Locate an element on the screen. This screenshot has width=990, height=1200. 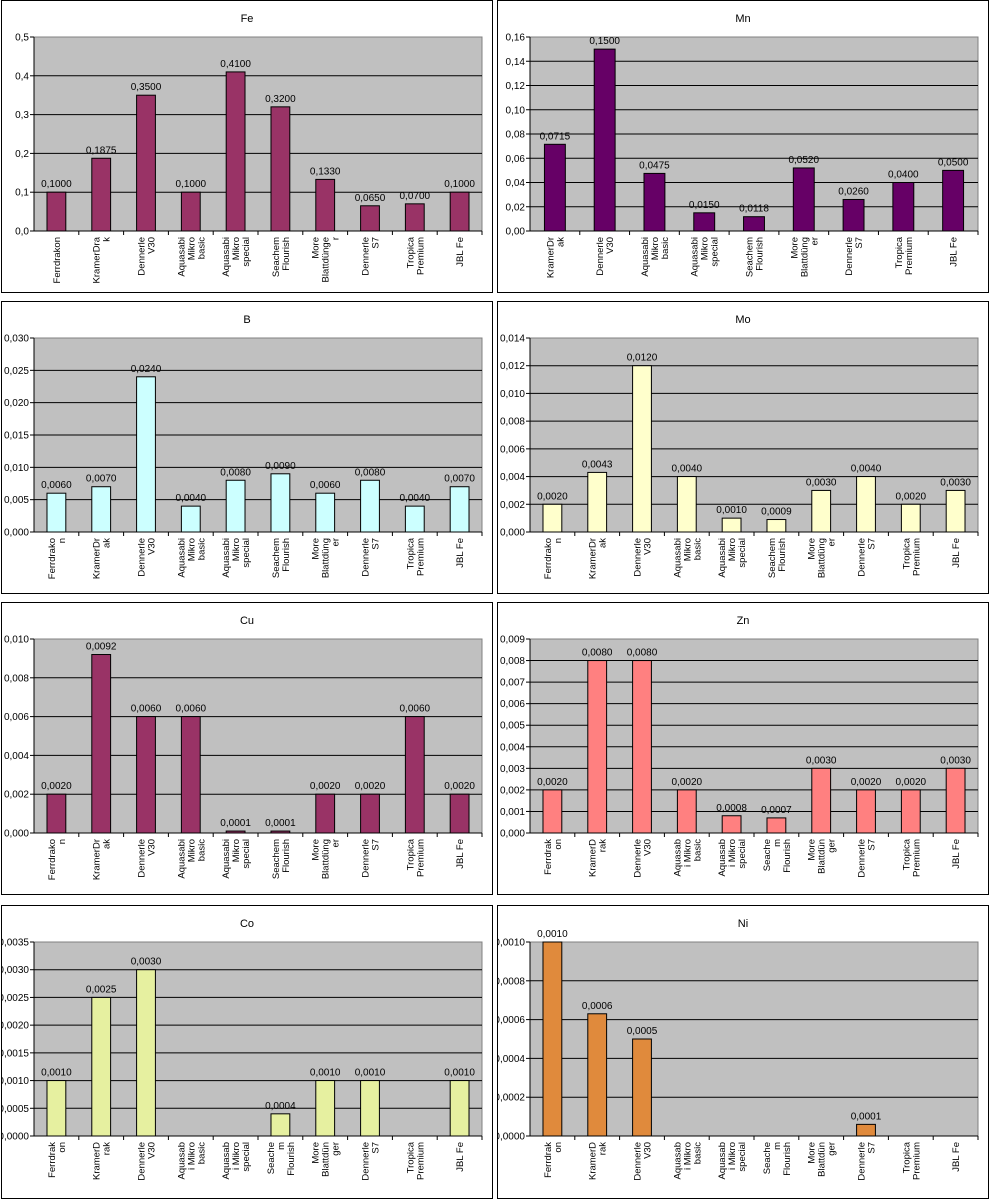
chart-title: Zn is located at coordinates (743, 621).